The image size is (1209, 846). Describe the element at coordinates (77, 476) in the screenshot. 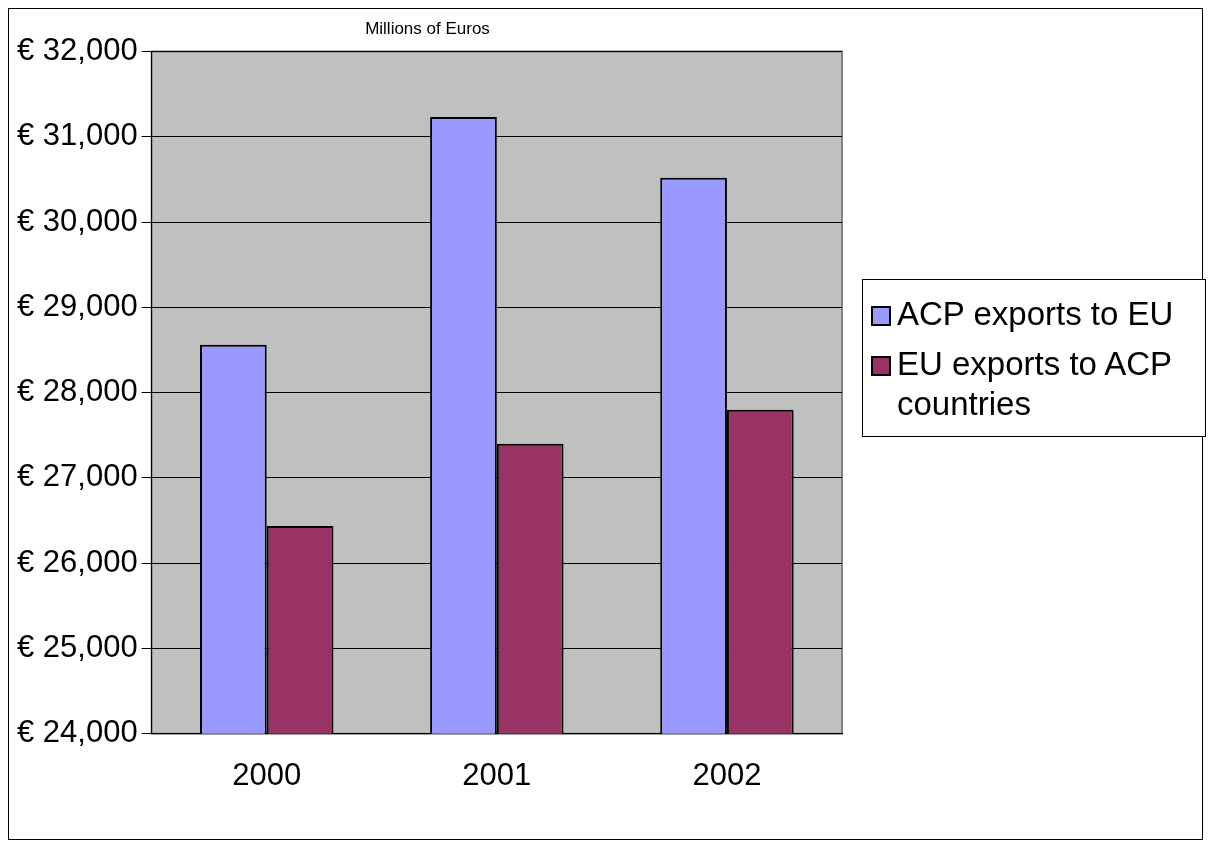

I see `y-tick-label: € 27,000` at that location.